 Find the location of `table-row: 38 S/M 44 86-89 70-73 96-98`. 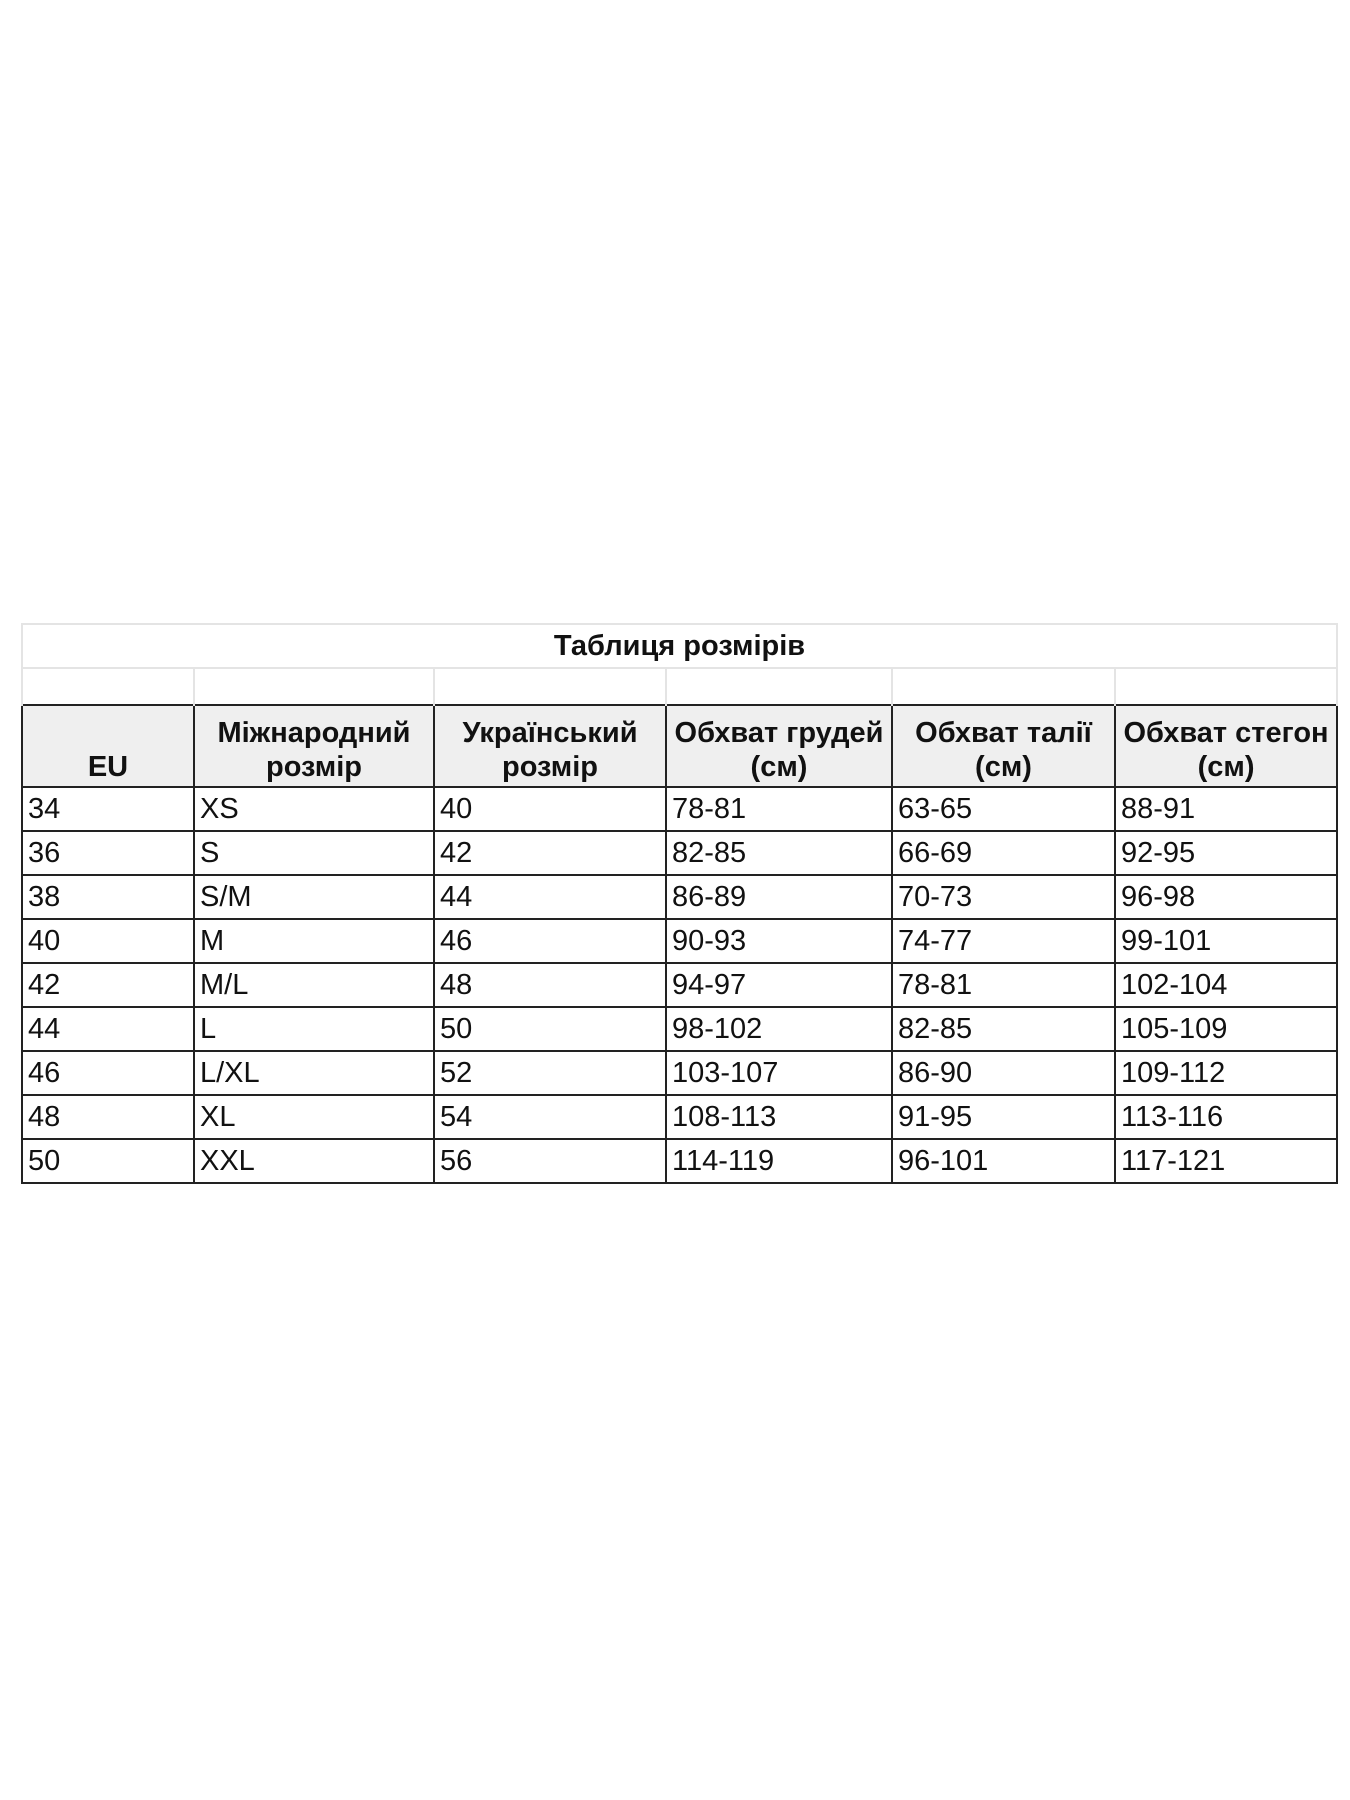

table-row: 38 S/M 44 86-89 70-73 96-98 is located at coordinates (680, 897).